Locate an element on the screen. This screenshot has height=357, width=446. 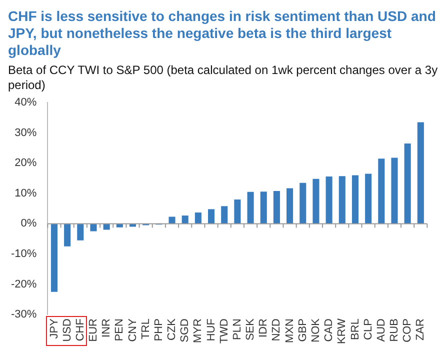
x-tick-label: ZAR is located at coordinates (420, 329).